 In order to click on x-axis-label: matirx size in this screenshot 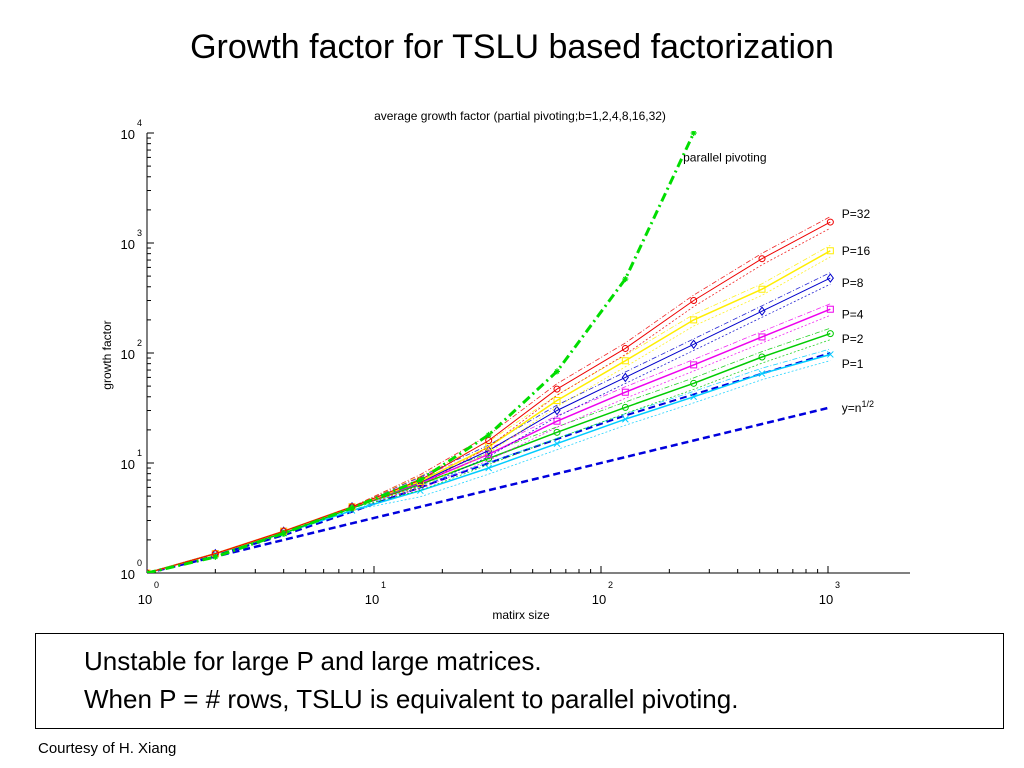, I will do `click(521, 615)`.